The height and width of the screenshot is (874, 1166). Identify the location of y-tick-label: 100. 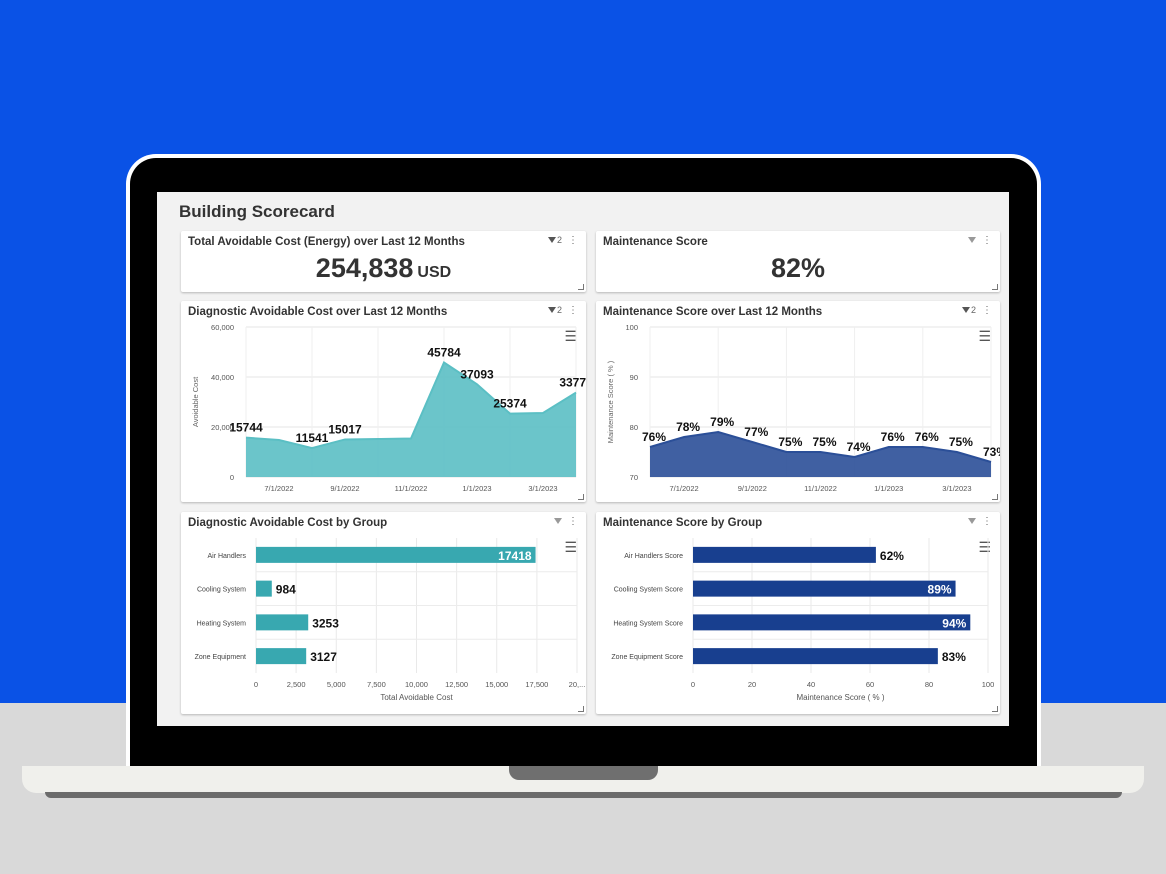
(631, 327).